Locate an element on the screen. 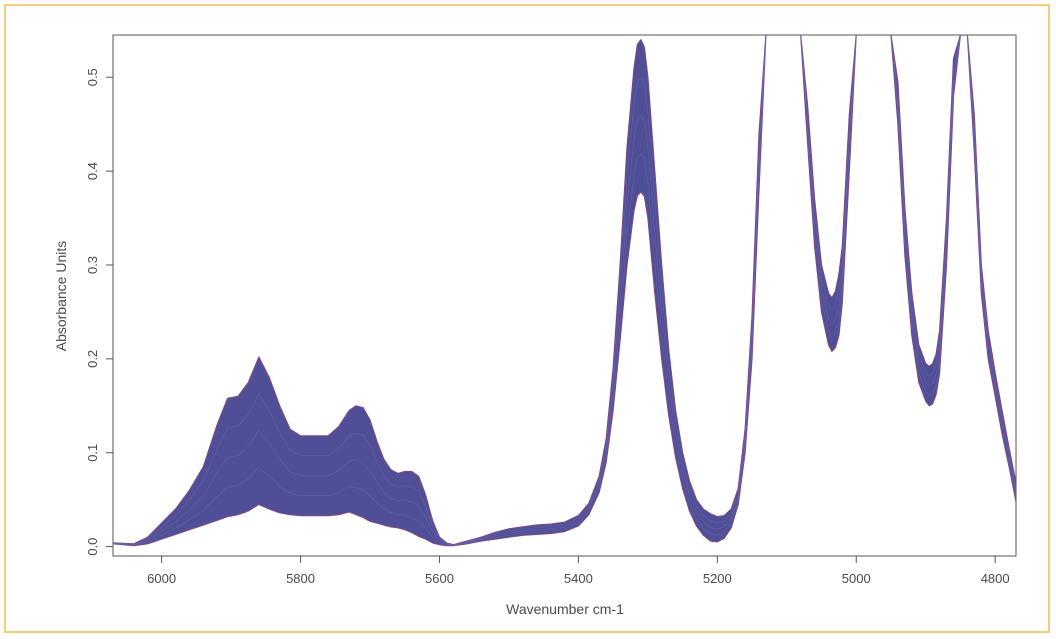 The width and height of the screenshot is (1056, 639). x-axis-label: Wavenumber cm-1 is located at coordinates (565, 609).